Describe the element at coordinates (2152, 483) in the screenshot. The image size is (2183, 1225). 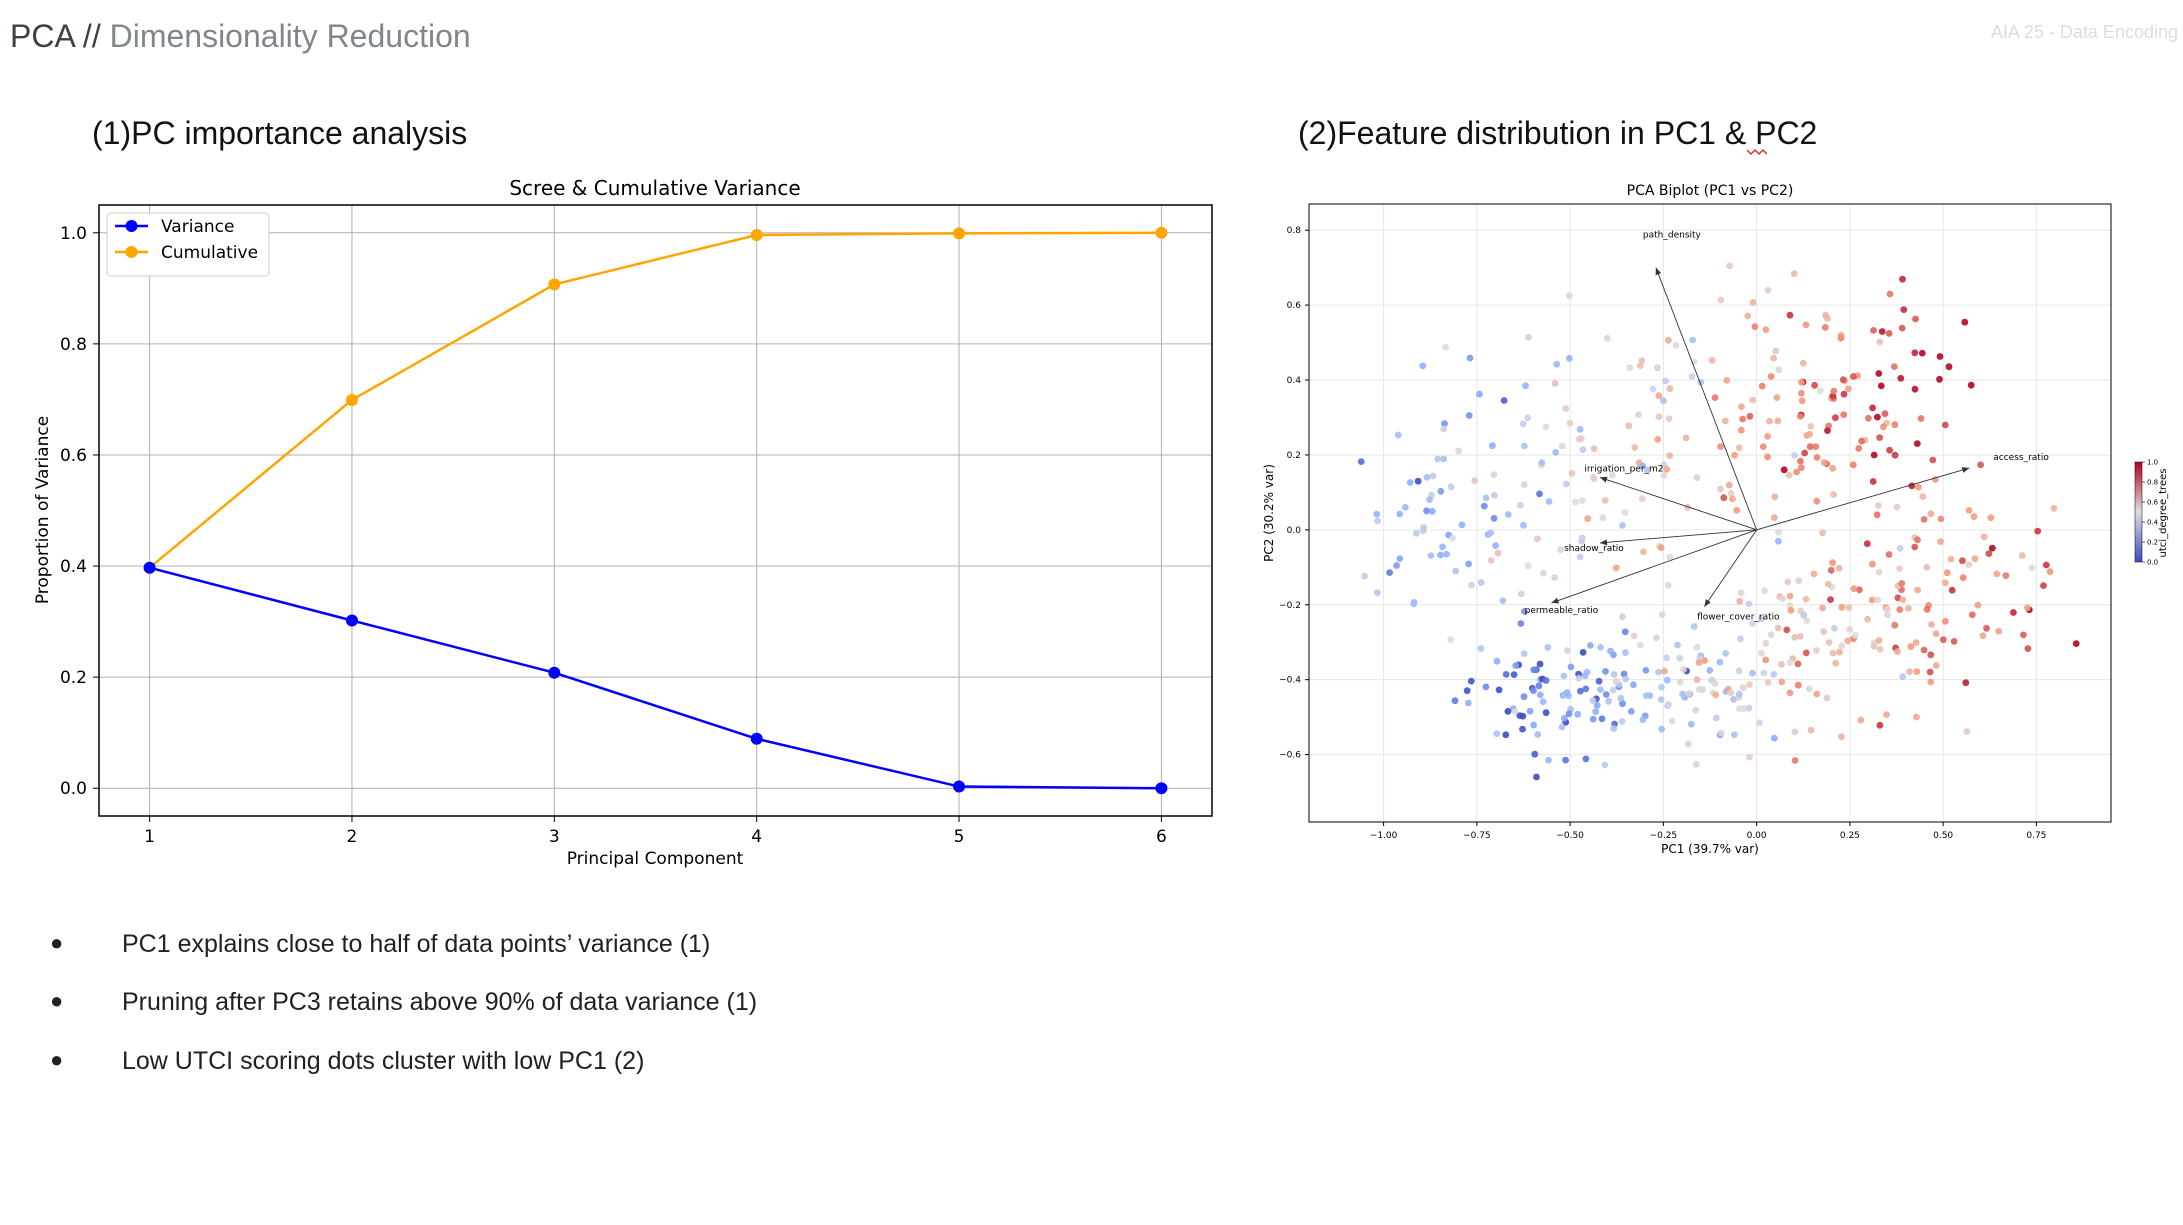
I see `colorbar-tick-label: 0.8` at that location.